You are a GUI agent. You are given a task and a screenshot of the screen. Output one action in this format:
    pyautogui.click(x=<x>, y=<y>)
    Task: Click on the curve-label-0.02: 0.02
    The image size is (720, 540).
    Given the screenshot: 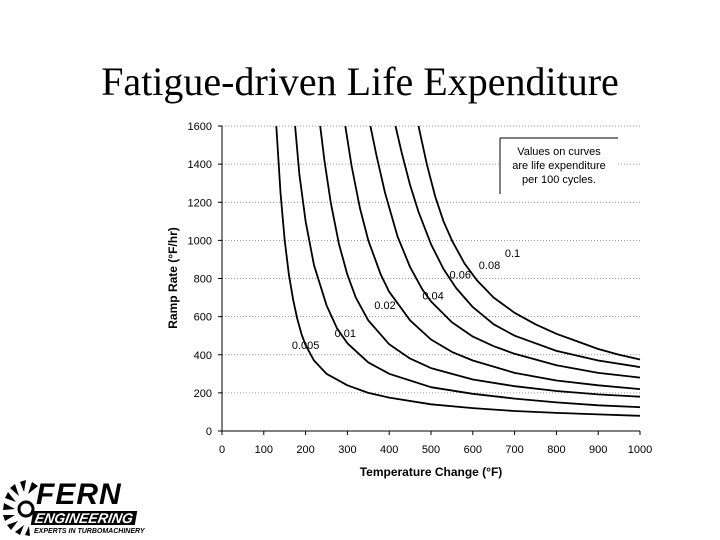 What is the action you would take?
    pyautogui.click(x=384, y=306)
    